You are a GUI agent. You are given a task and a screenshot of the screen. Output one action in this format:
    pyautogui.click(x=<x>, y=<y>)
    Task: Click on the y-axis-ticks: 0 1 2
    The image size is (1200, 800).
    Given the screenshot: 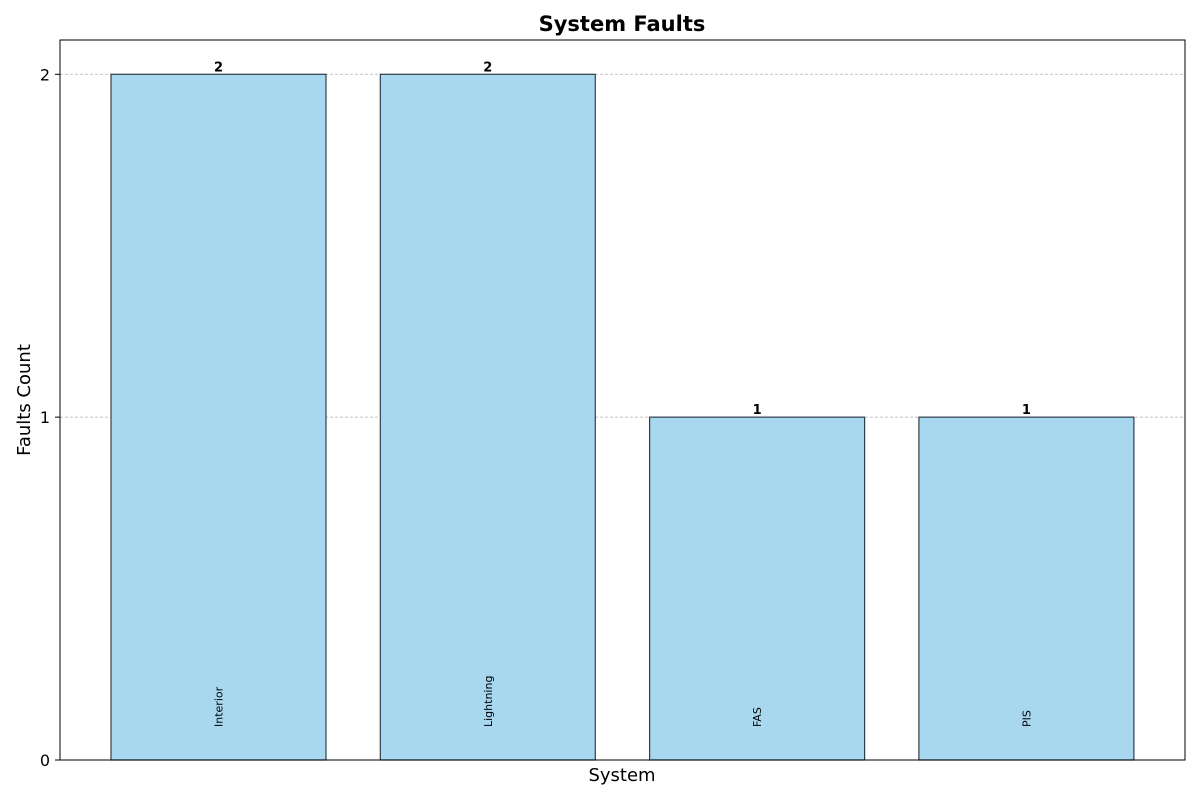 What is the action you would take?
    pyautogui.click(x=50, y=417)
    